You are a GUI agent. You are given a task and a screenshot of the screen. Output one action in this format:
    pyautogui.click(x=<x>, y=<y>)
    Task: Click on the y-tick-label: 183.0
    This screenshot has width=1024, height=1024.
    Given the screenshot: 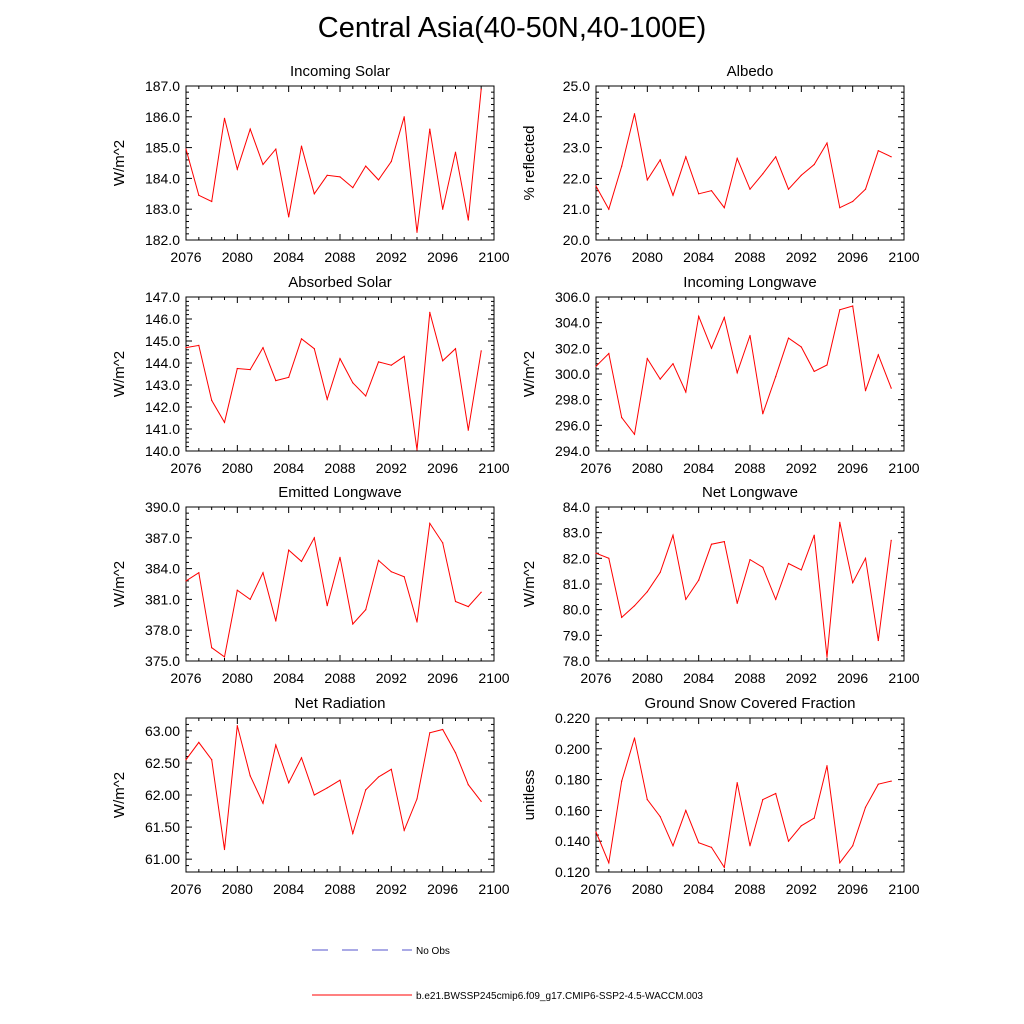 What is the action you would take?
    pyautogui.click(x=162, y=209)
    